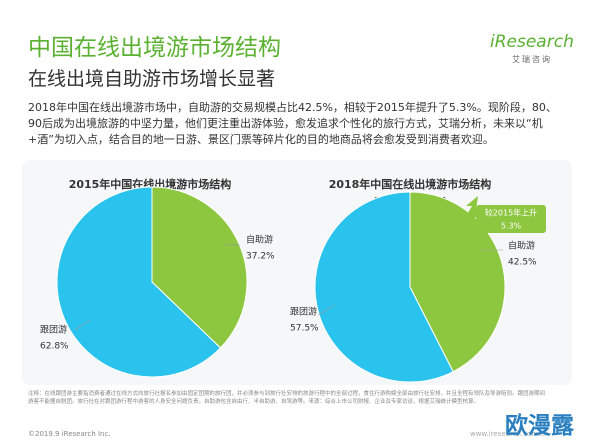 This screenshot has width=594, height=444. What do you see at coordinates (69, 434) in the screenshot?
I see `footer: ©2019.9 iResearch Inc.` at bounding box center [69, 434].